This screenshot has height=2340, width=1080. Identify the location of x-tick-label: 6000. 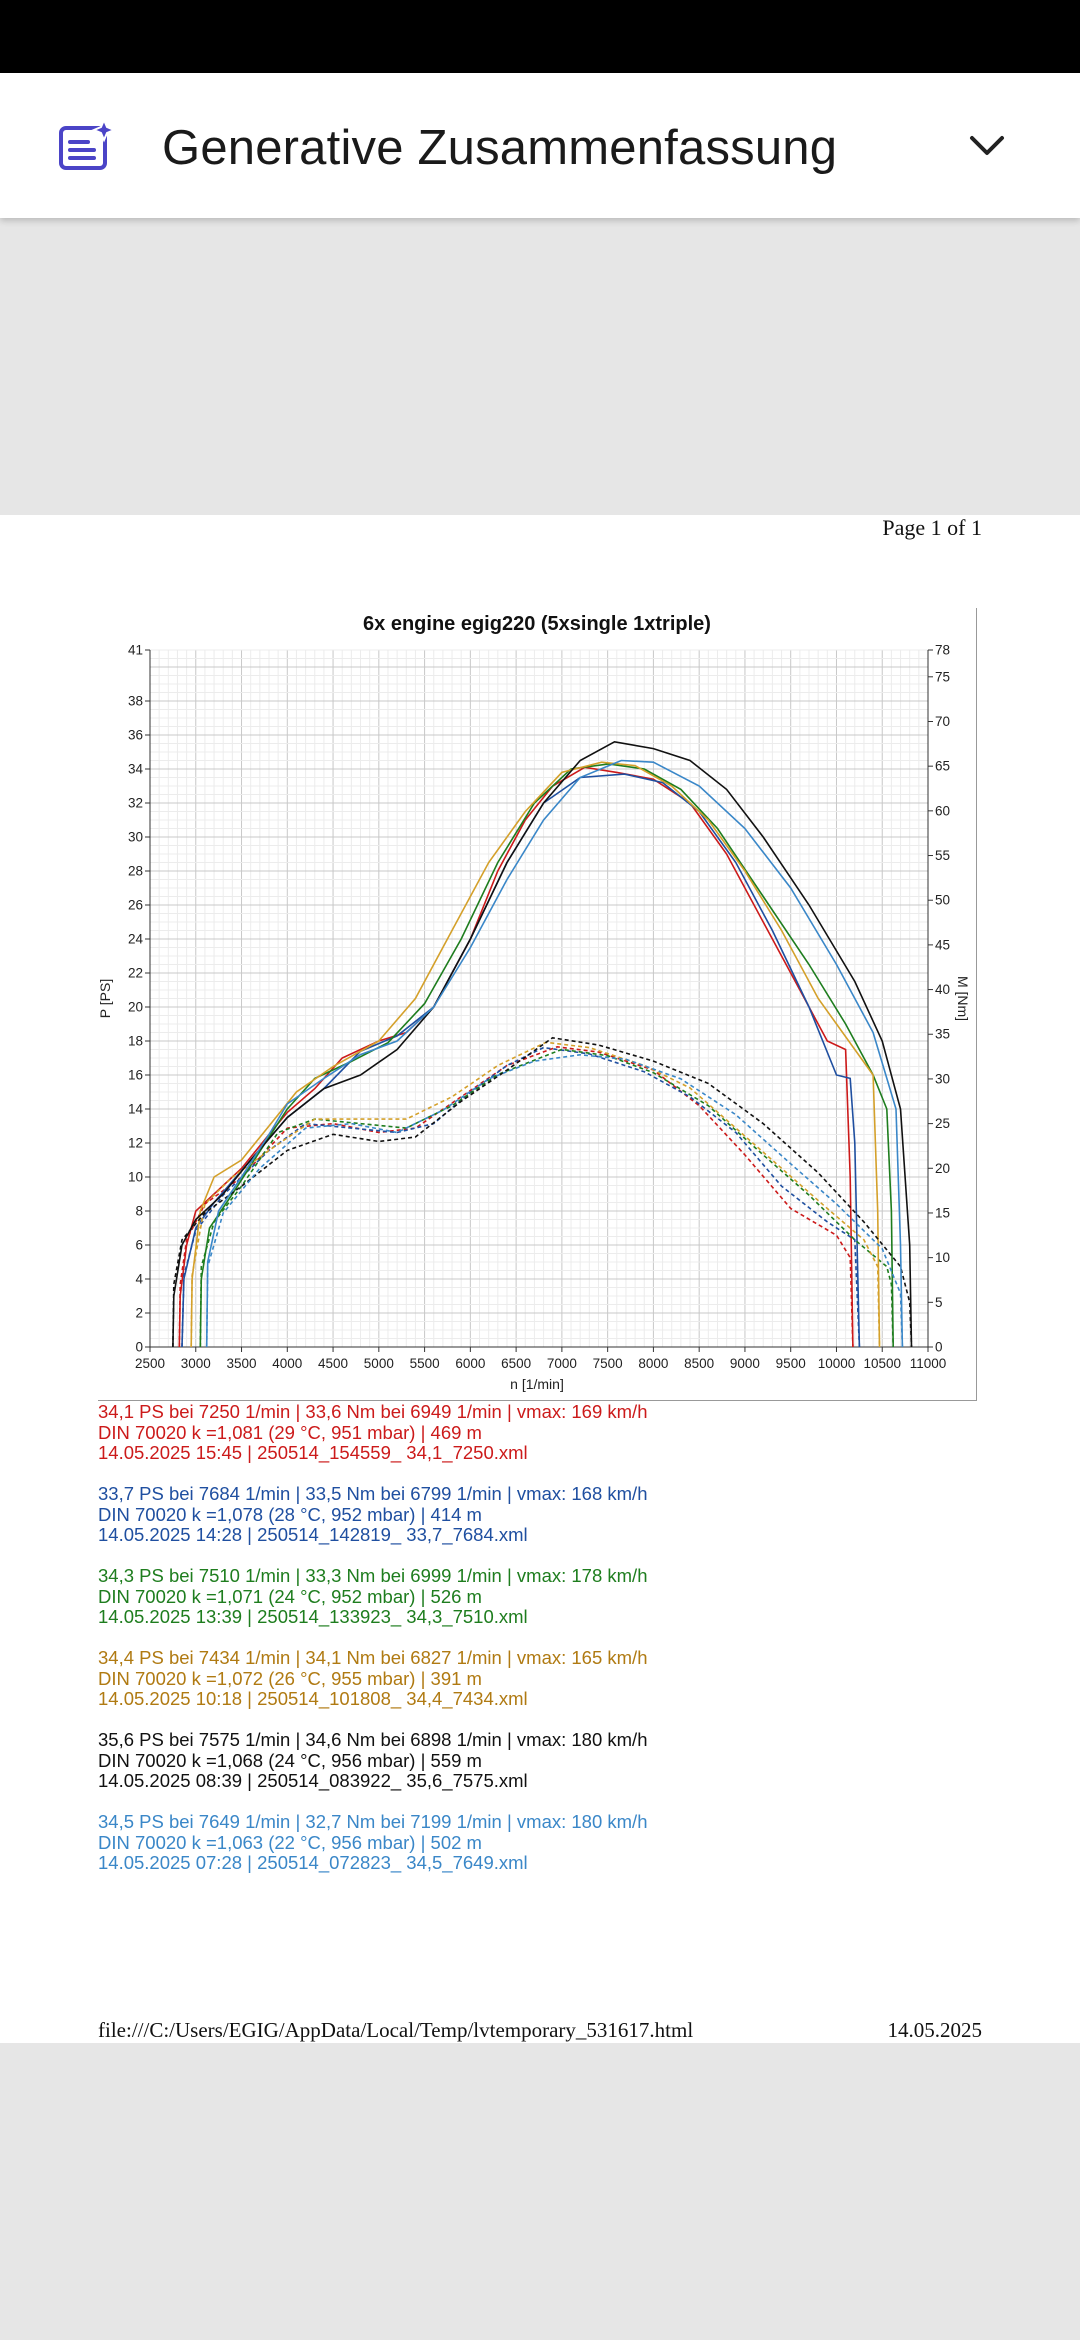
(470, 1363).